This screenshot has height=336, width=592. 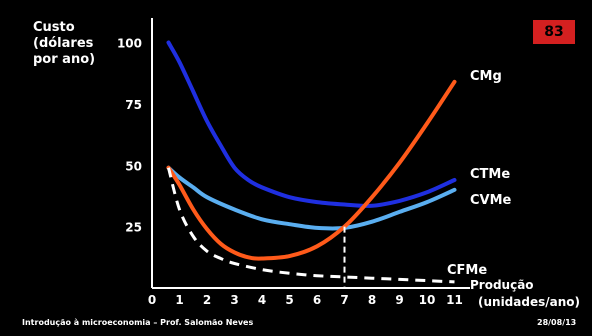 I want to click on x-tick-label: 10, so click(x=427, y=300).